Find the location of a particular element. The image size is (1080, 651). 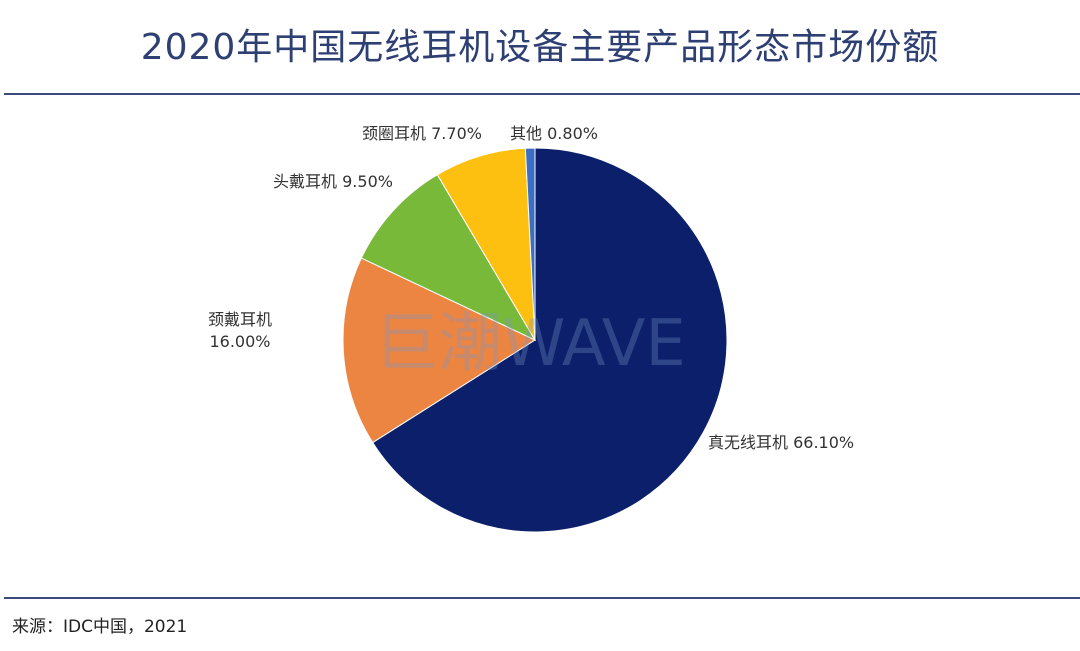

slice-value-label-1: 16.00% is located at coordinates (239, 341).